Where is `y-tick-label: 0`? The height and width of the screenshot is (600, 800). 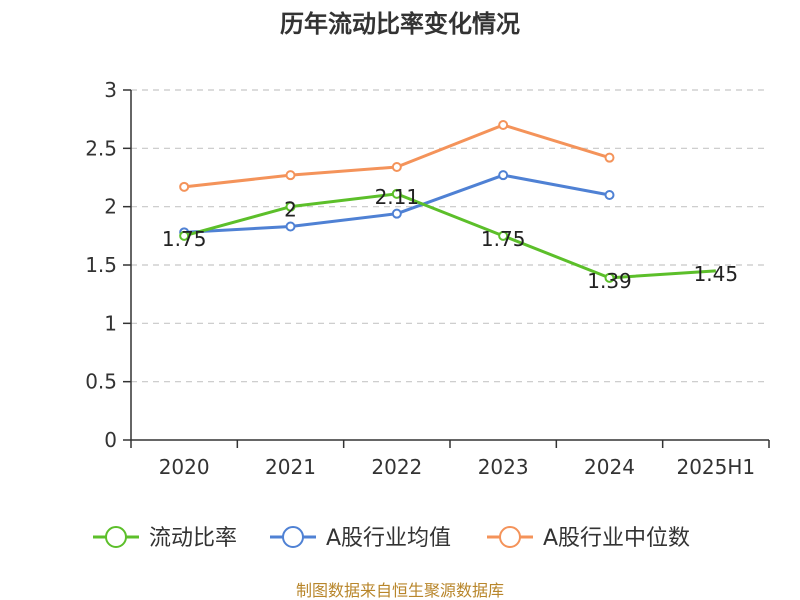
y-tick-label: 0 is located at coordinates (110, 440).